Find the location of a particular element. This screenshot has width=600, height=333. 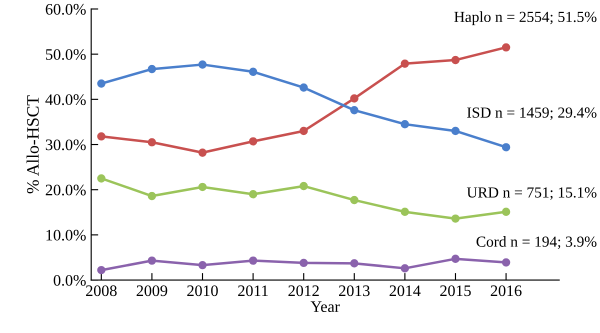

y-tick-label: 40.0% is located at coordinates (65, 100).